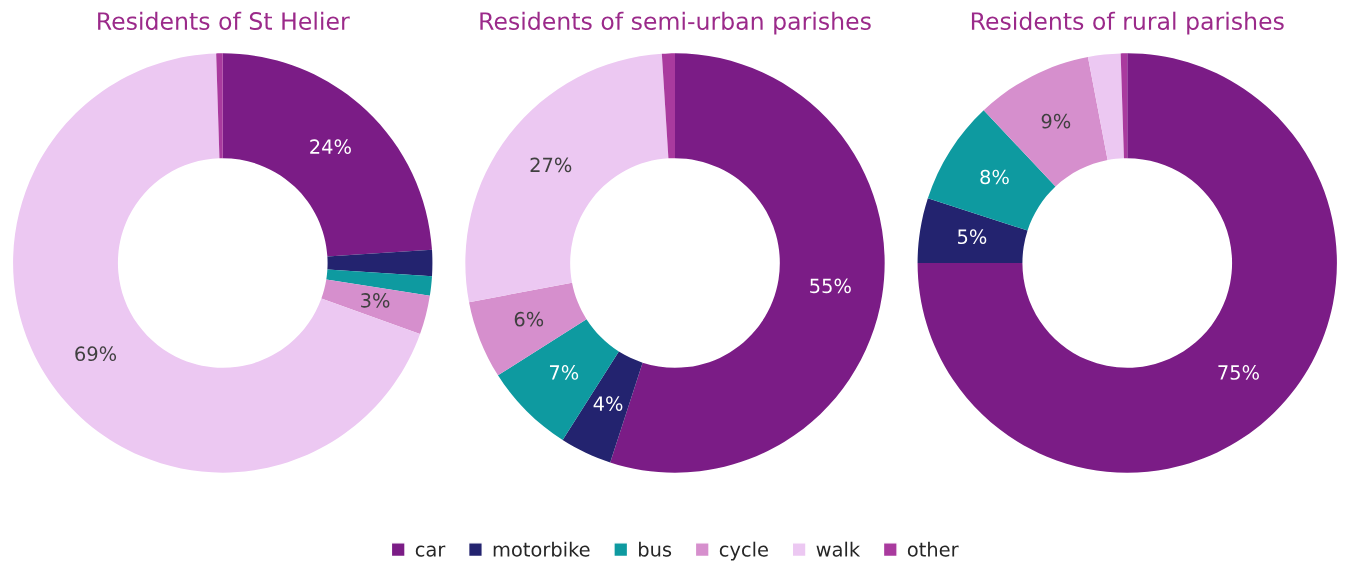  Describe the element at coordinates (224, 20) in the screenshot. I see `chart-title: Residents of St Helier` at that location.